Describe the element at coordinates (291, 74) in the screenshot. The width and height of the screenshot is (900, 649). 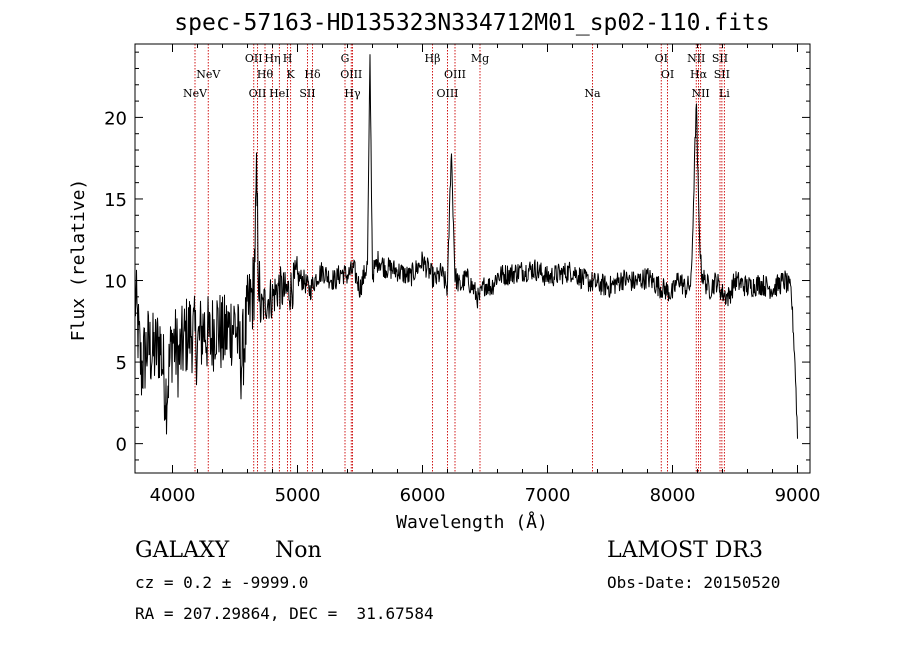
I see `emission-line-label: K` at that location.